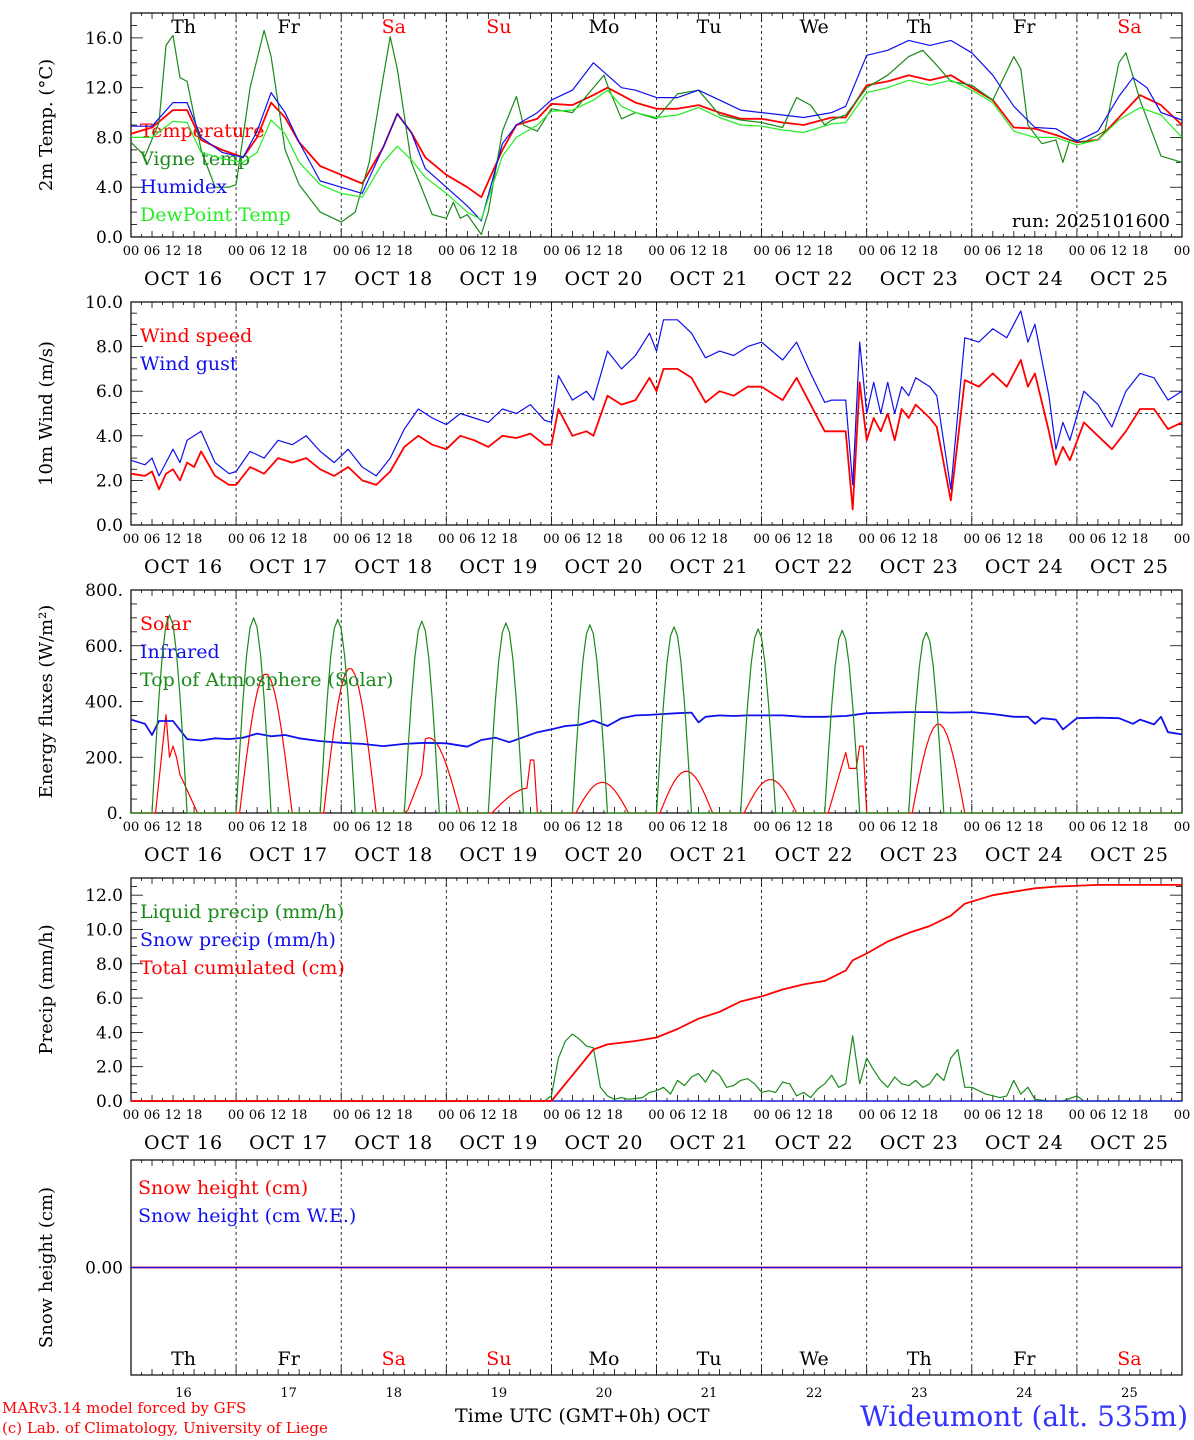  I want to click on legend-entry: Vigne temp, so click(194, 159).